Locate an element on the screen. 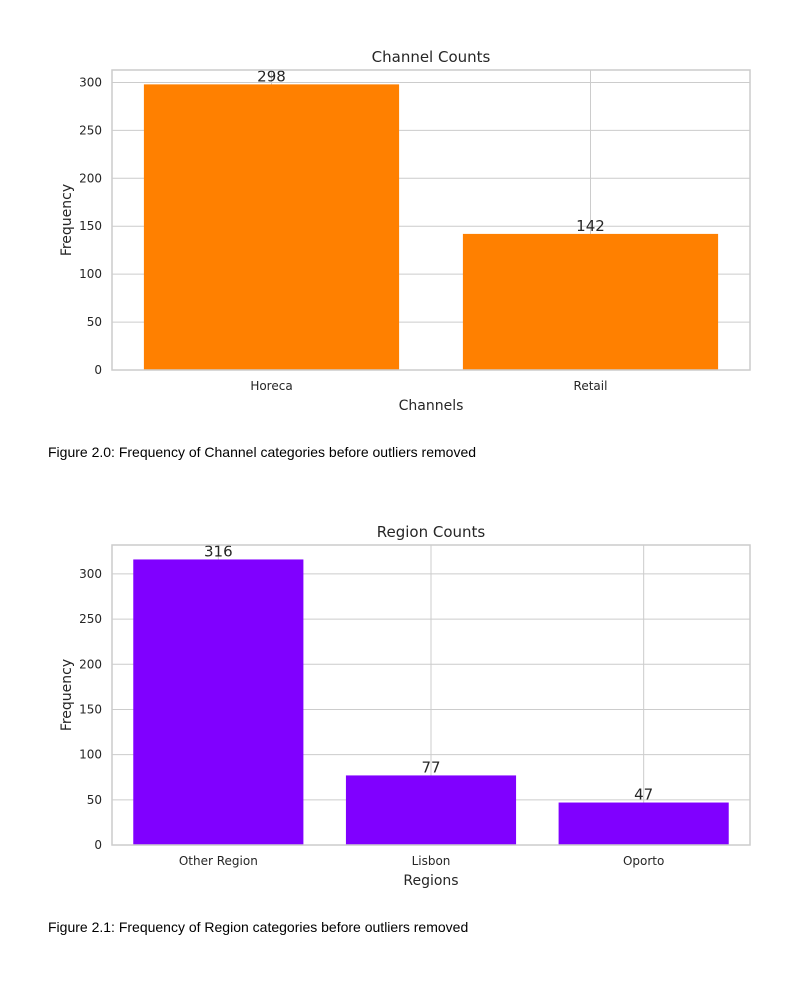 The width and height of the screenshot is (800, 1000). chart-title: Region Counts is located at coordinates (431, 532).